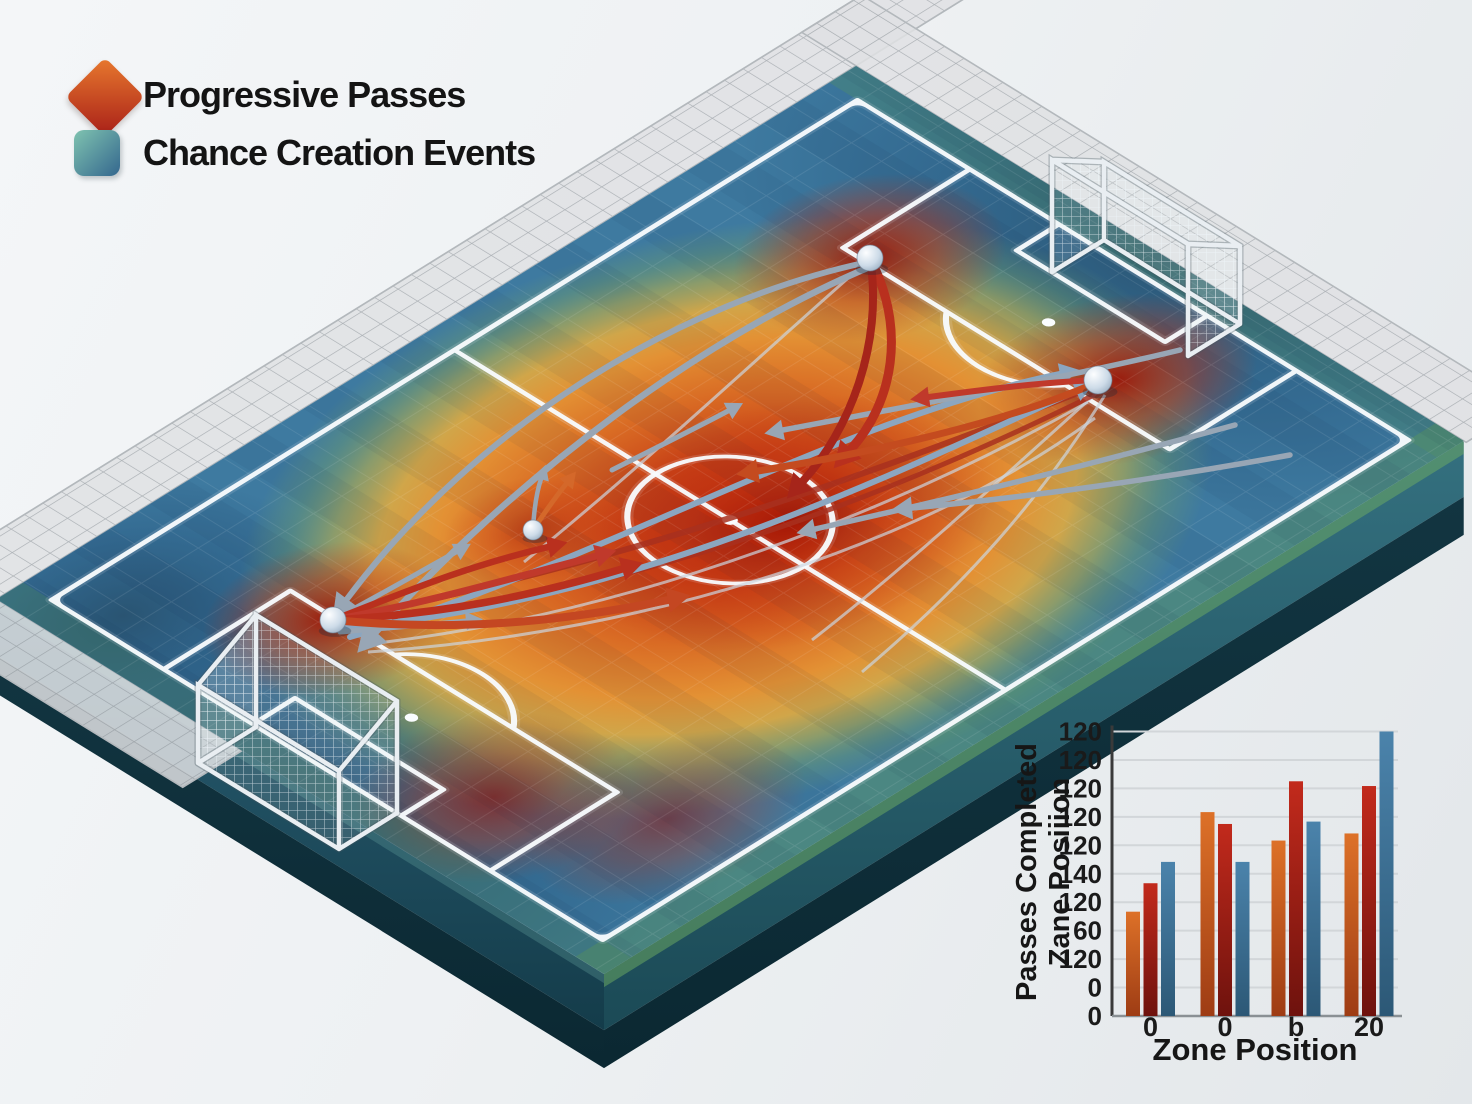  I want to click on x-tick-label: b, so click(1296, 1027).